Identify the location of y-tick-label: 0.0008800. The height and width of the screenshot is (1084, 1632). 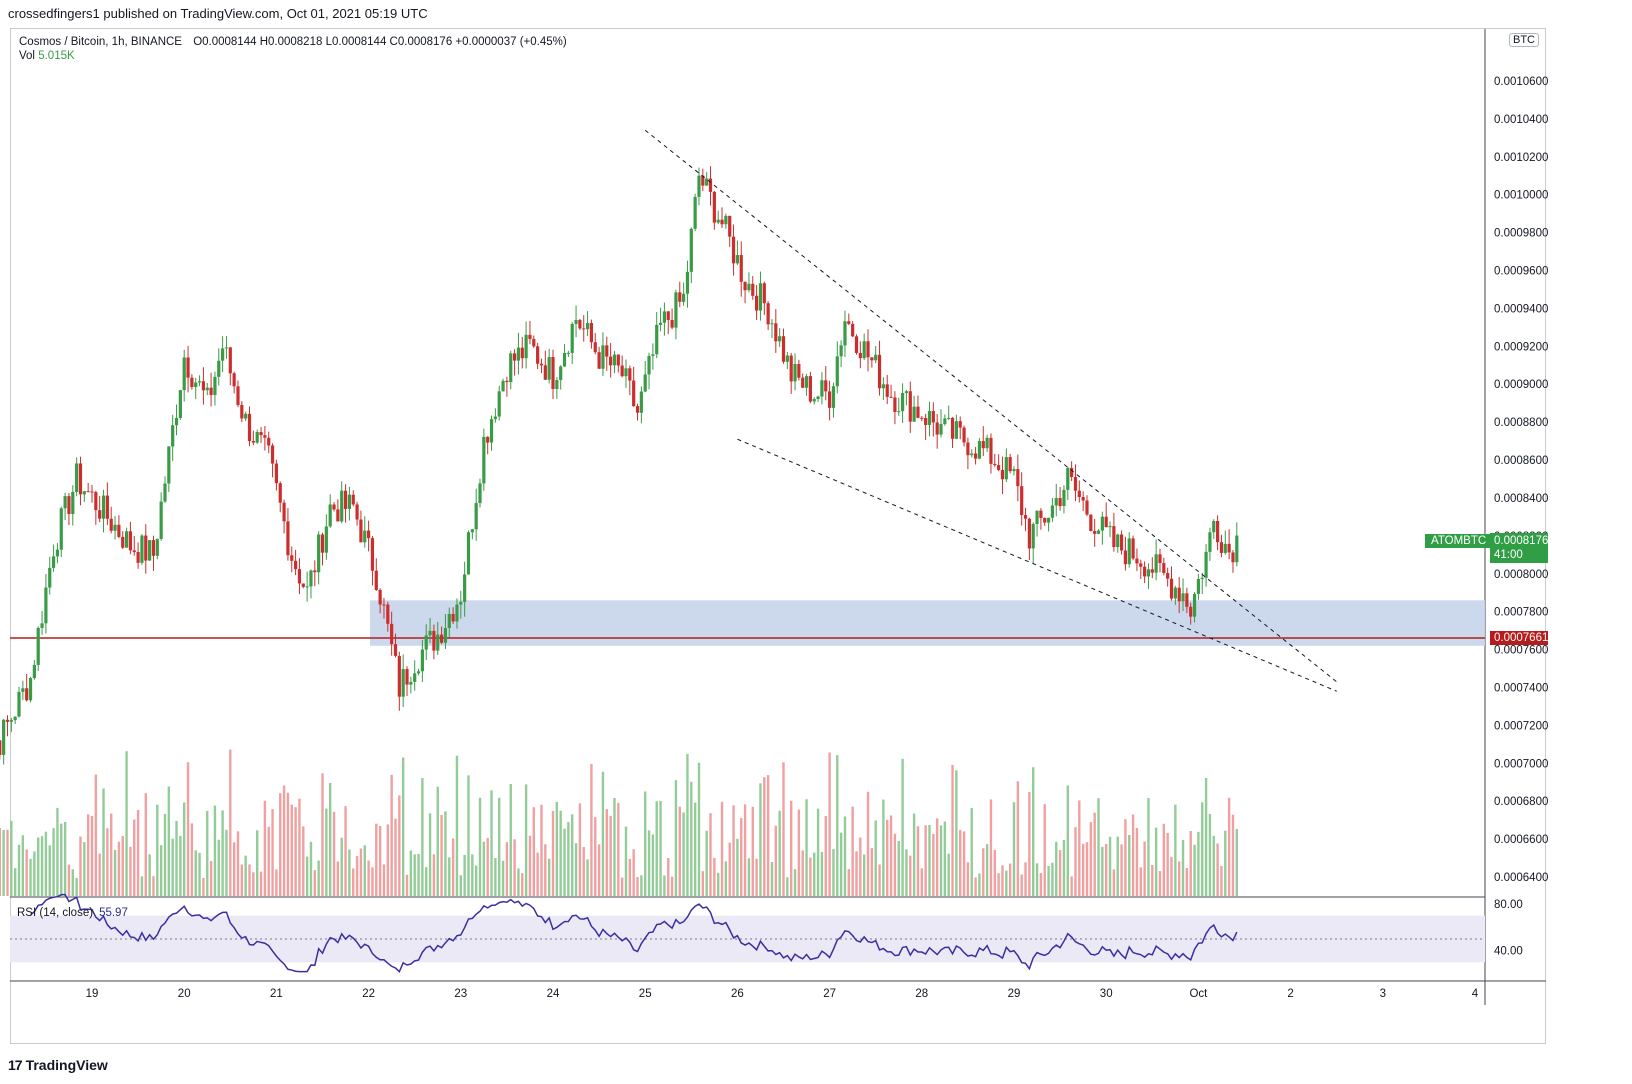
(1521, 423).